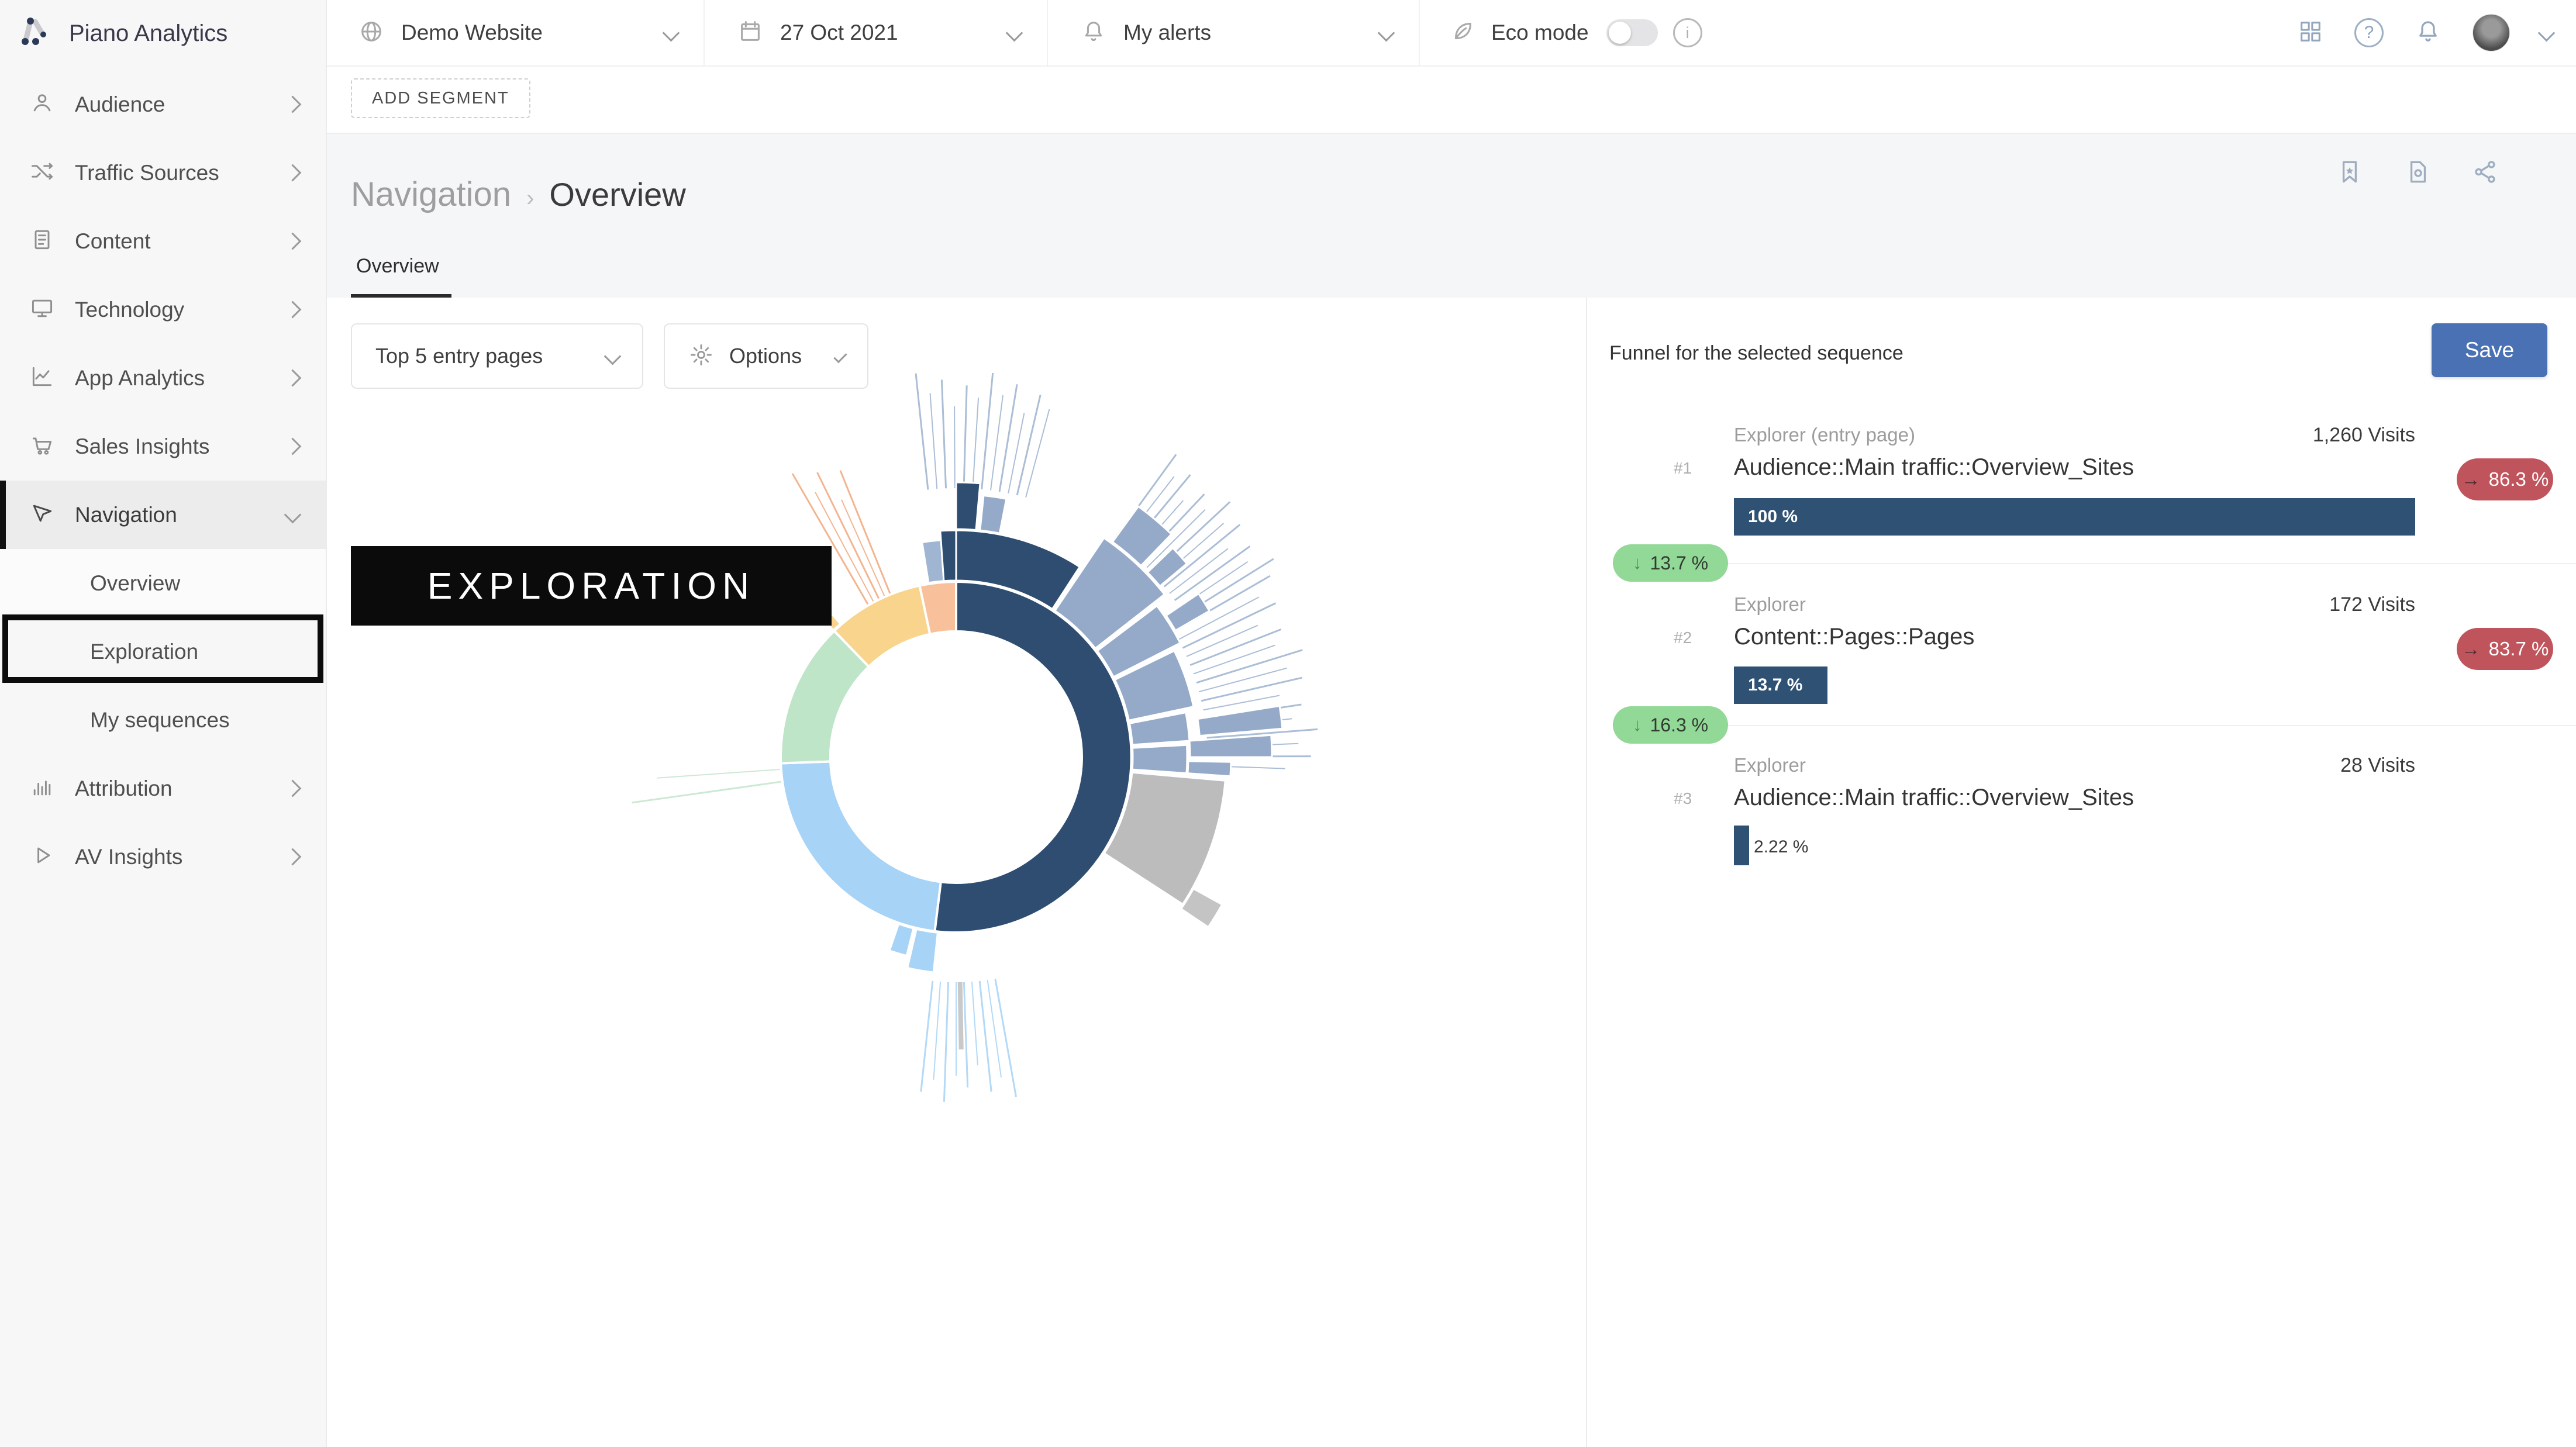  Describe the element at coordinates (1825, 435) in the screenshot. I see `funnel-step-name: Explorer (entry page)` at that location.